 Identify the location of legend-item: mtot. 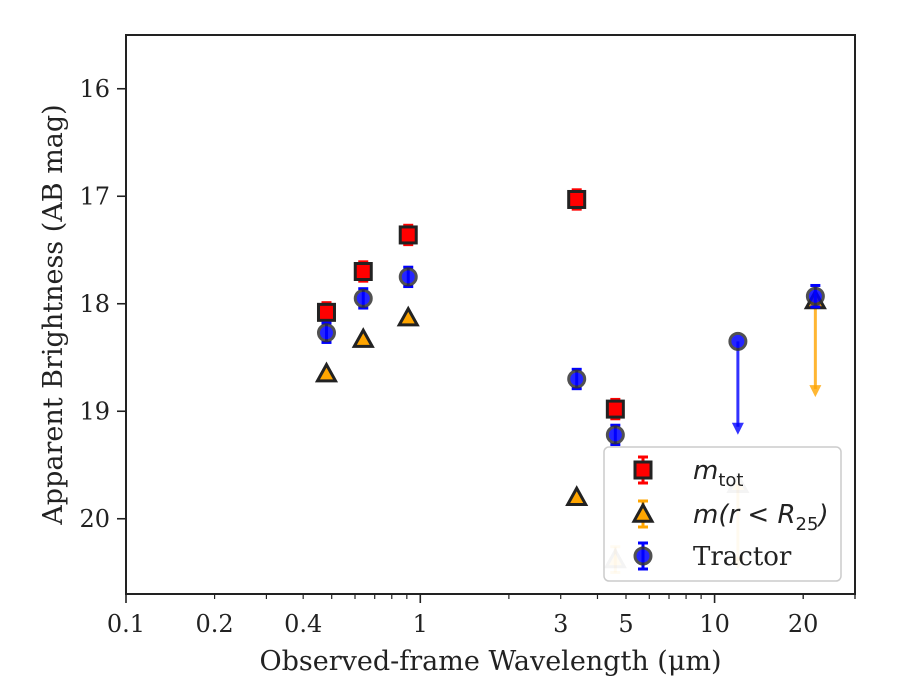
(688, 473).